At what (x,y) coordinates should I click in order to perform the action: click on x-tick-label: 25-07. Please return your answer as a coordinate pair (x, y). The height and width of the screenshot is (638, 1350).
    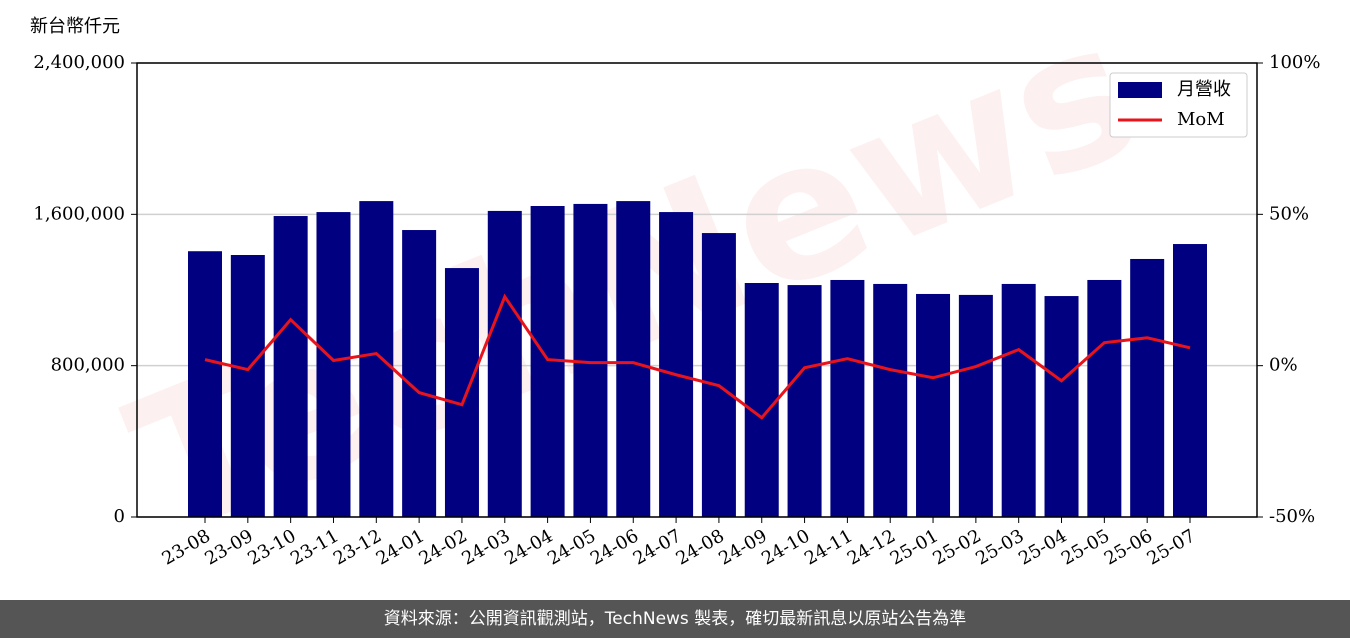
    Looking at the image, I should click on (1171, 547).